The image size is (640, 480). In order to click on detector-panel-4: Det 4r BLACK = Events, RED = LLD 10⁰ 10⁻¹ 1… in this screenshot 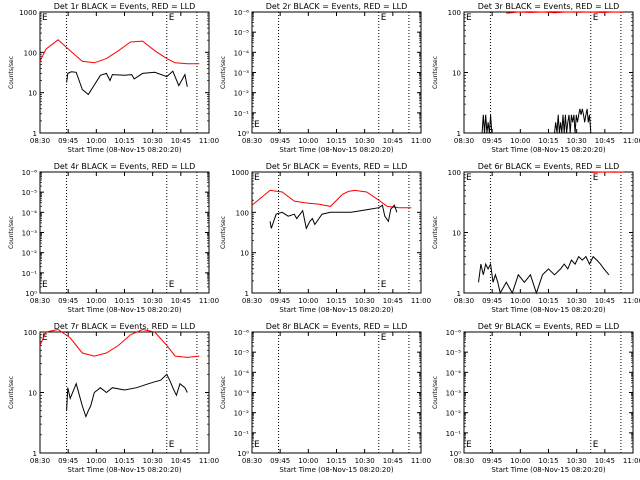, I will do `click(113, 238)`.